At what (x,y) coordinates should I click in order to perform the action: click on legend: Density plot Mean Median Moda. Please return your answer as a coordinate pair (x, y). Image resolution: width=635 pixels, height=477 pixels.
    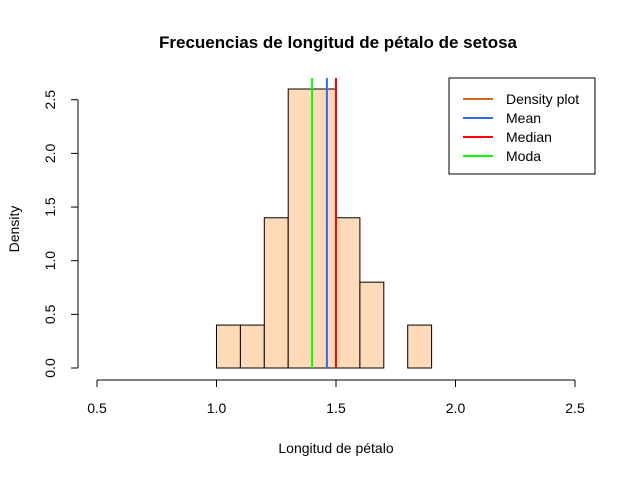
    Looking at the image, I should click on (522, 126).